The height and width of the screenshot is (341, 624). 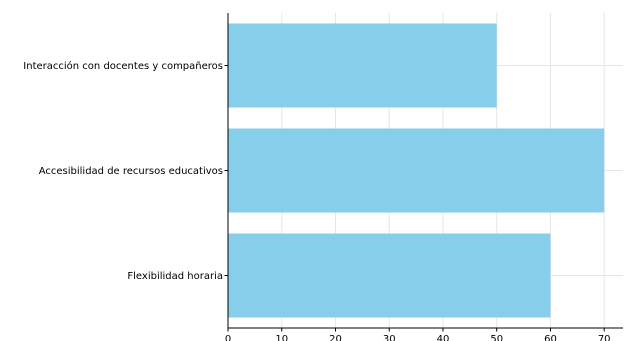 What do you see at coordinates (228, 337) in the screenshot?
I see `x-tick-label-0: 0` at bounding box center [228, 337].